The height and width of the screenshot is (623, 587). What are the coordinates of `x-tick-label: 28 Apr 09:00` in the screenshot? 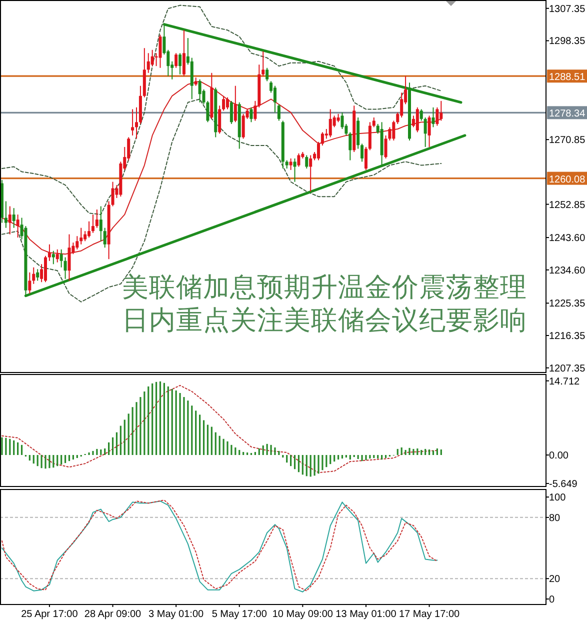 It's located at (113, 614).